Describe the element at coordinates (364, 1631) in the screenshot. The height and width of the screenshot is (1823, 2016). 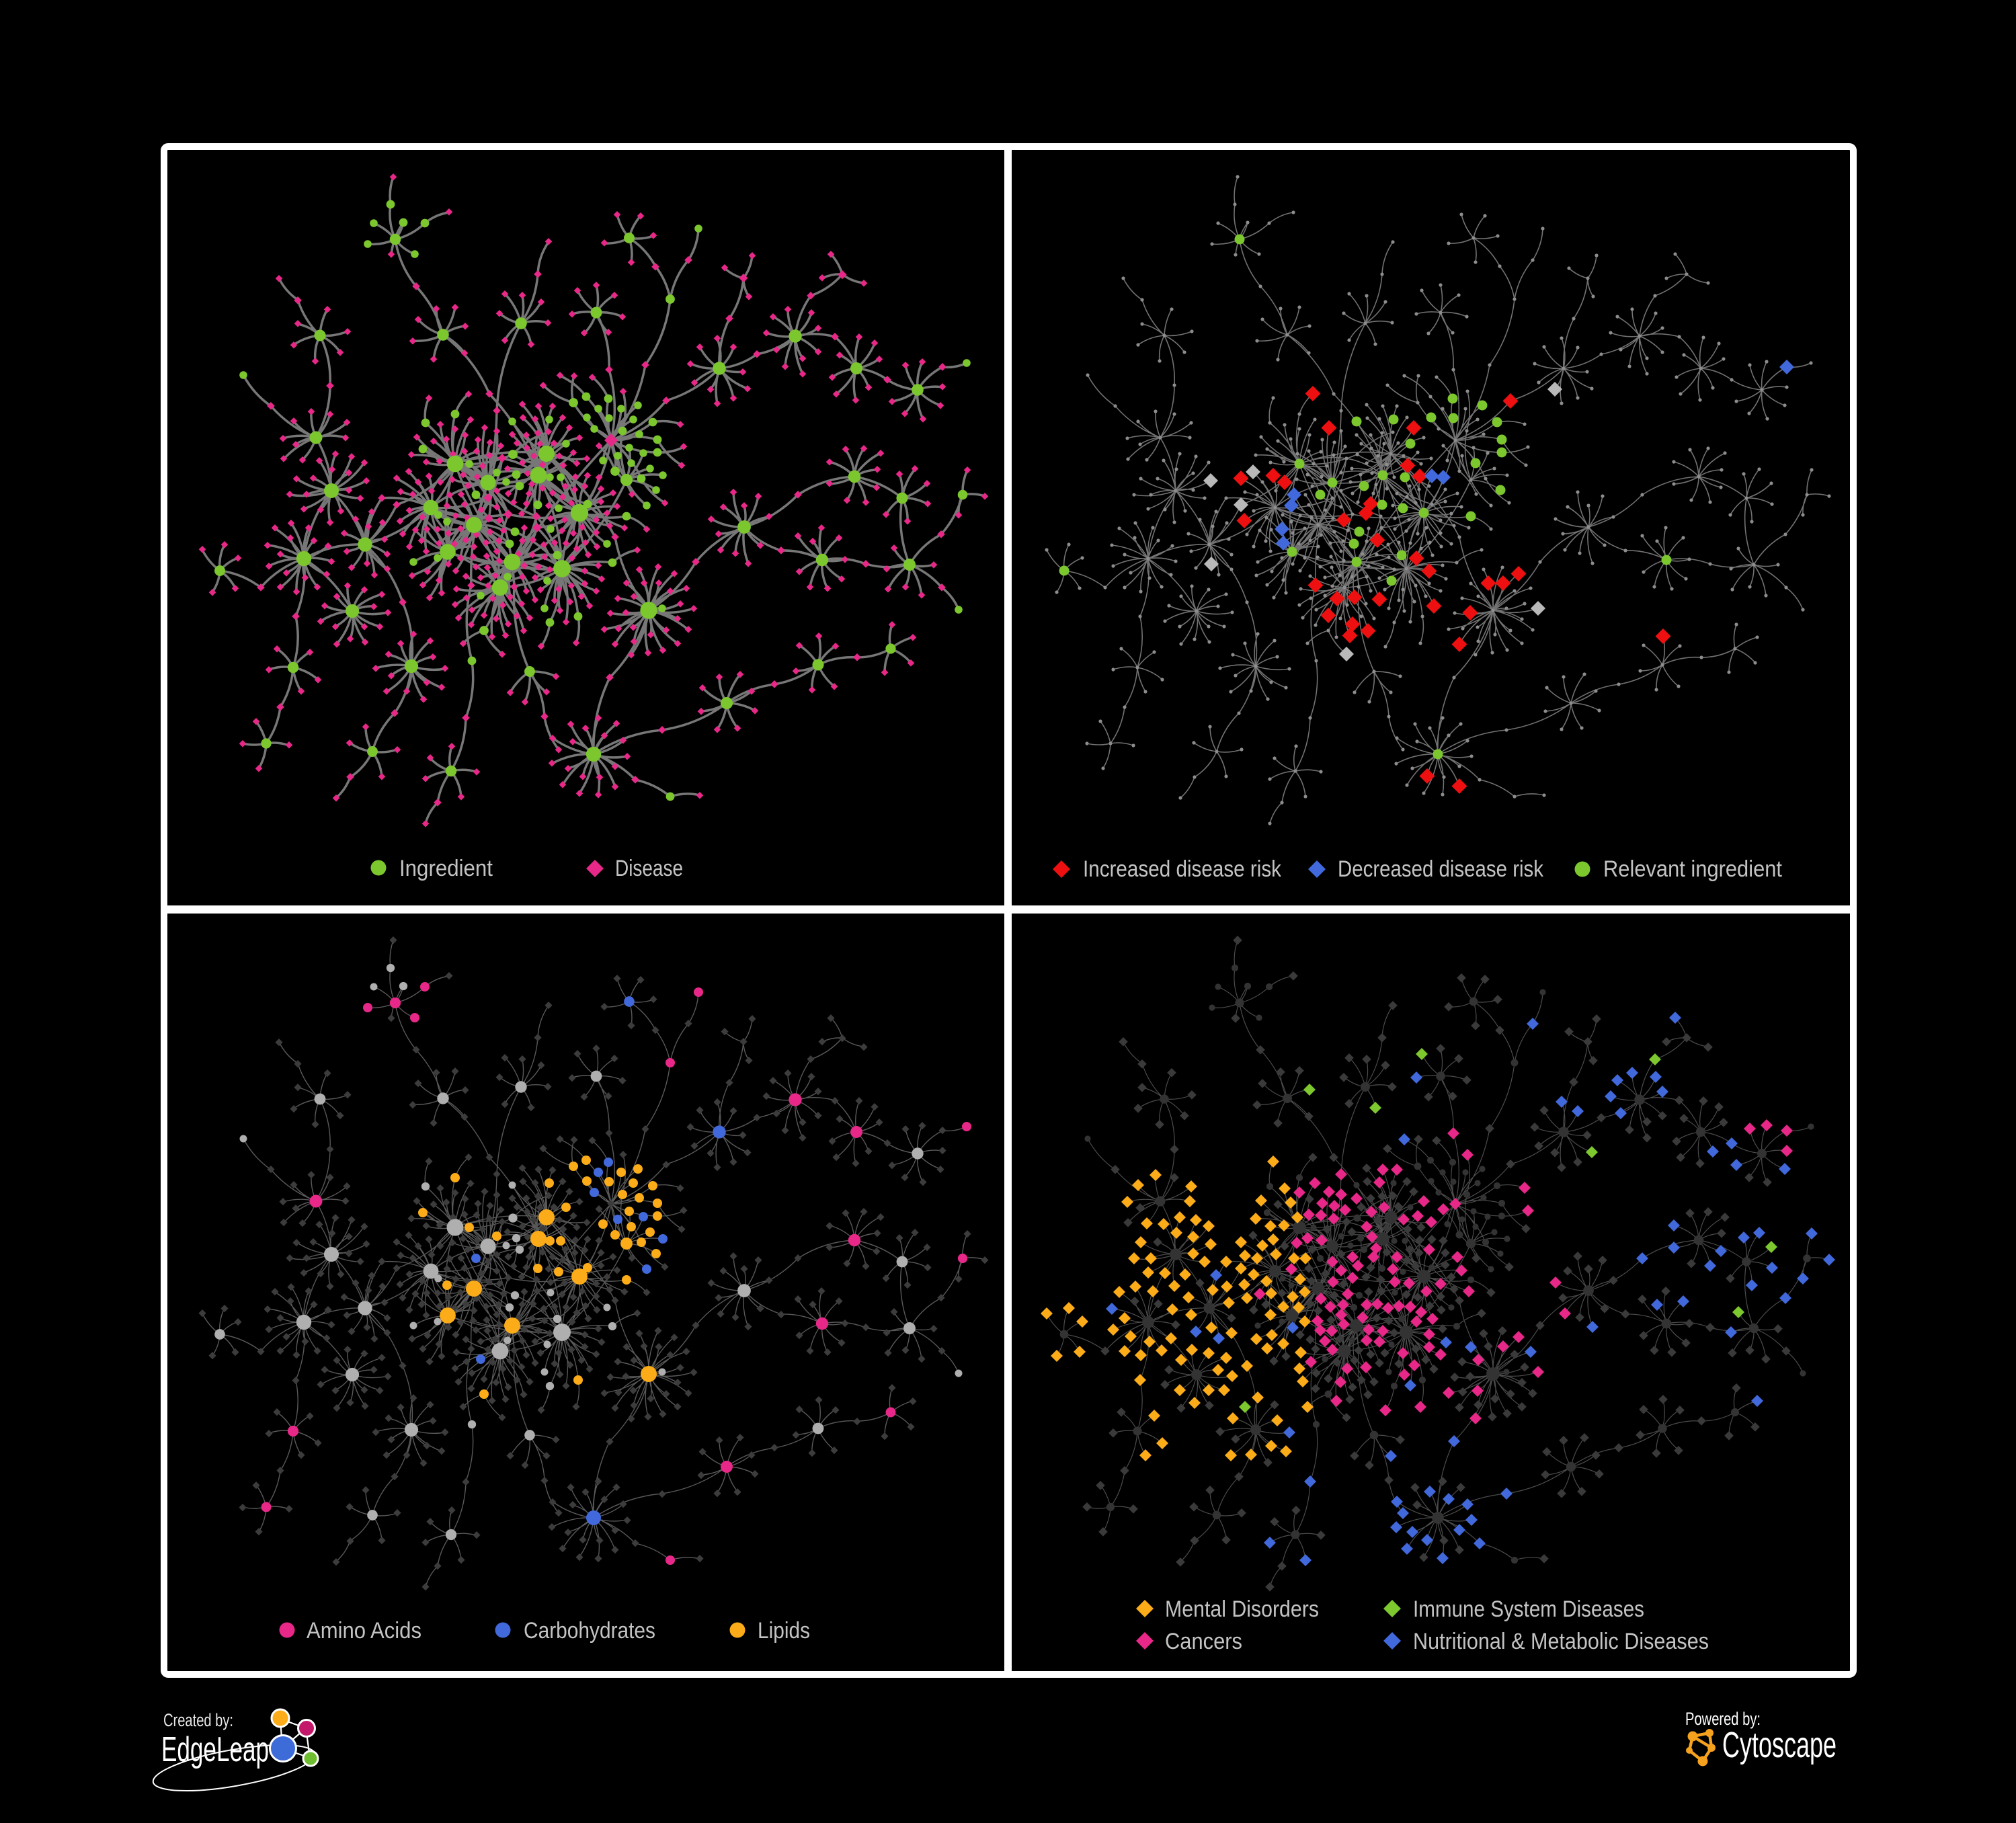
I see `svg-text: Amino Acids` at that location.